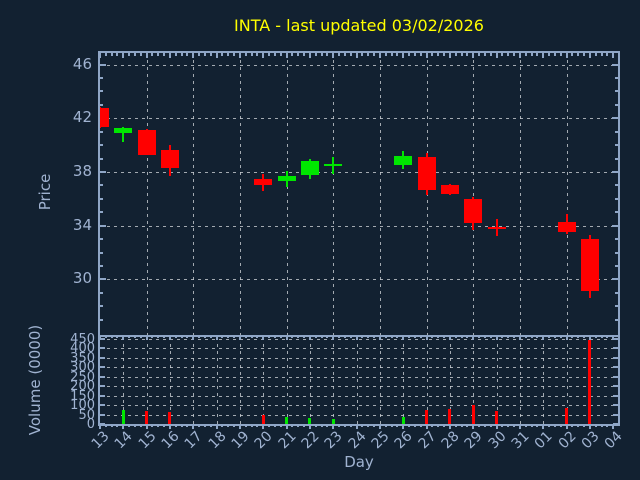 Image resolution: width=640 pixels, height=480 pixels. I want to click on volume-tick-label: 250, so click(82, 377).